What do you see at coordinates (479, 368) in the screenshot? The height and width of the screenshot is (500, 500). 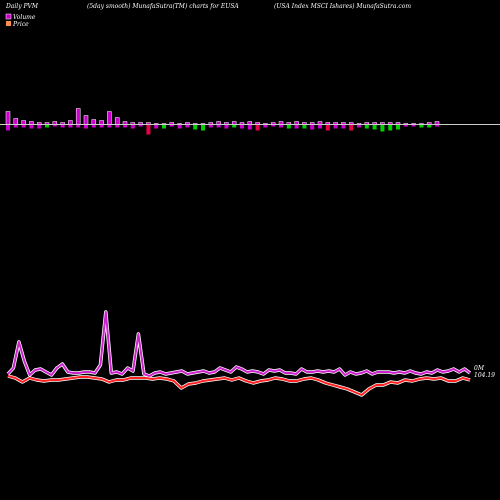 I see `volume-right-label: 0M` at bounding box center [479, 368].